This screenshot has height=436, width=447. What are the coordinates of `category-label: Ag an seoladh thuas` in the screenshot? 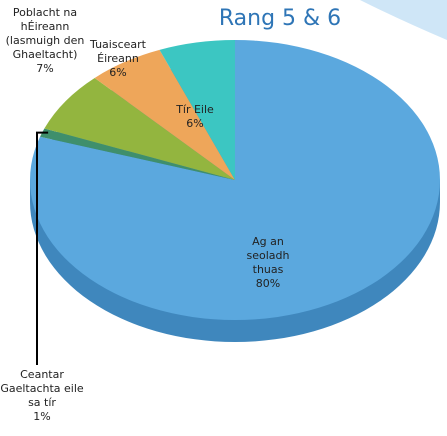 It's located at (268, 255).